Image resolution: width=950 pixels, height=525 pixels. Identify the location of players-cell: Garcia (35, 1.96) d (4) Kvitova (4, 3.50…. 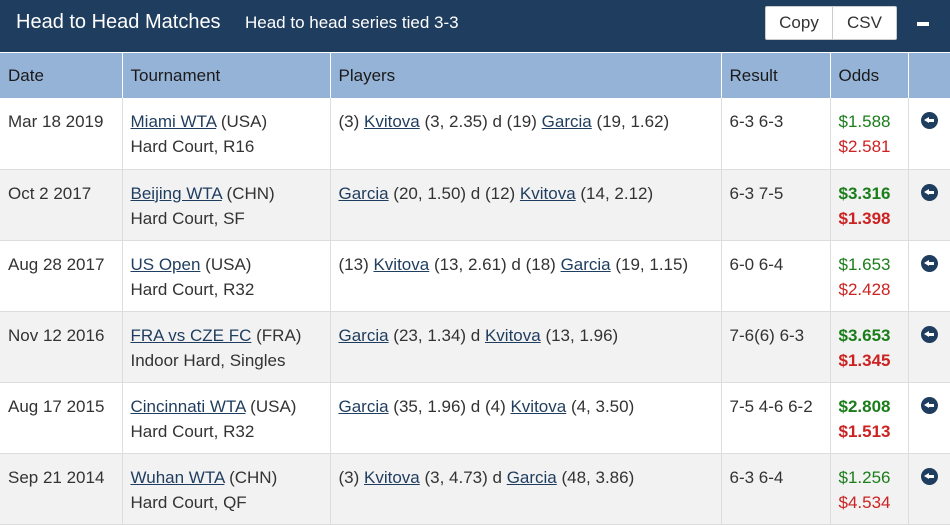
(526, 418).